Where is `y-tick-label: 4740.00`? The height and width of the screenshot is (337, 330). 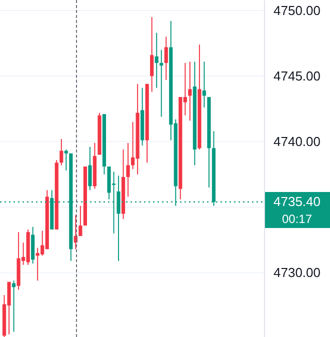
y-tick-label: 4740.00 is located at coordinates (297, 142).